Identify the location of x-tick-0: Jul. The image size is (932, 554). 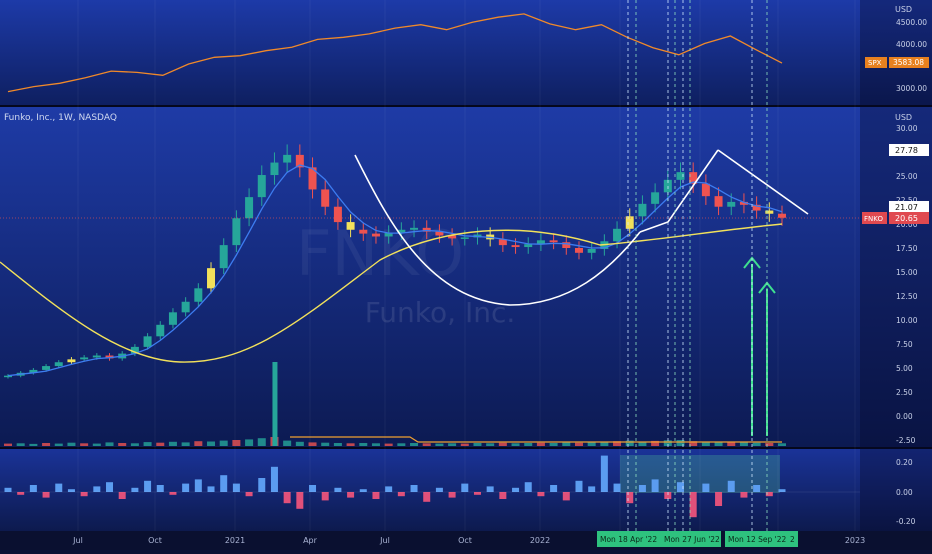
(77, 540).